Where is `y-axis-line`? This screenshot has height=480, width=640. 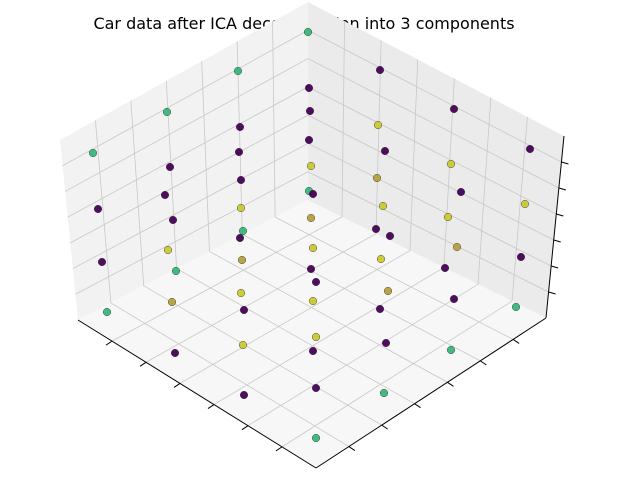
y-axis-line is located at coordinates (431, 393).